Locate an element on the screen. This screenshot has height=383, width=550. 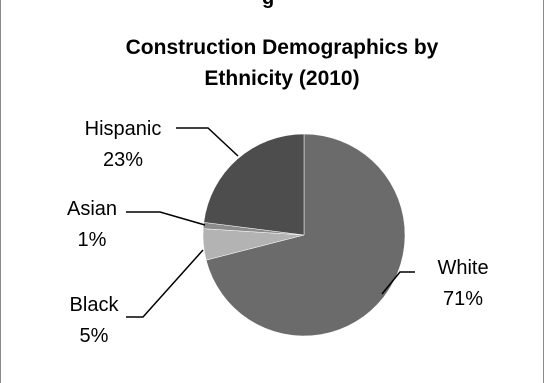
label-asian-percent: 1% is located at coordinates (92, 240).